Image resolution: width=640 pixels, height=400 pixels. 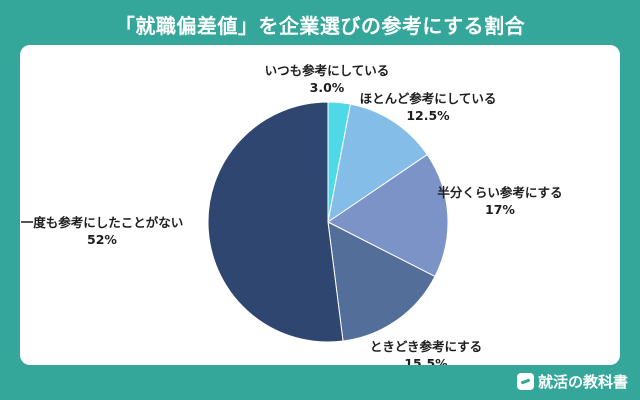 What do you see at coordinates (525, 381) in the screenshot?
I see `textbook-logo-icon` at bounding box center [525, 381].